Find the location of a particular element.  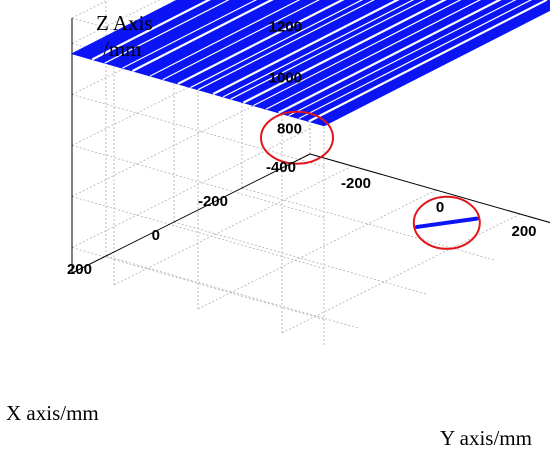

highlight-circle-outlier is located at coordinates (446, 222).